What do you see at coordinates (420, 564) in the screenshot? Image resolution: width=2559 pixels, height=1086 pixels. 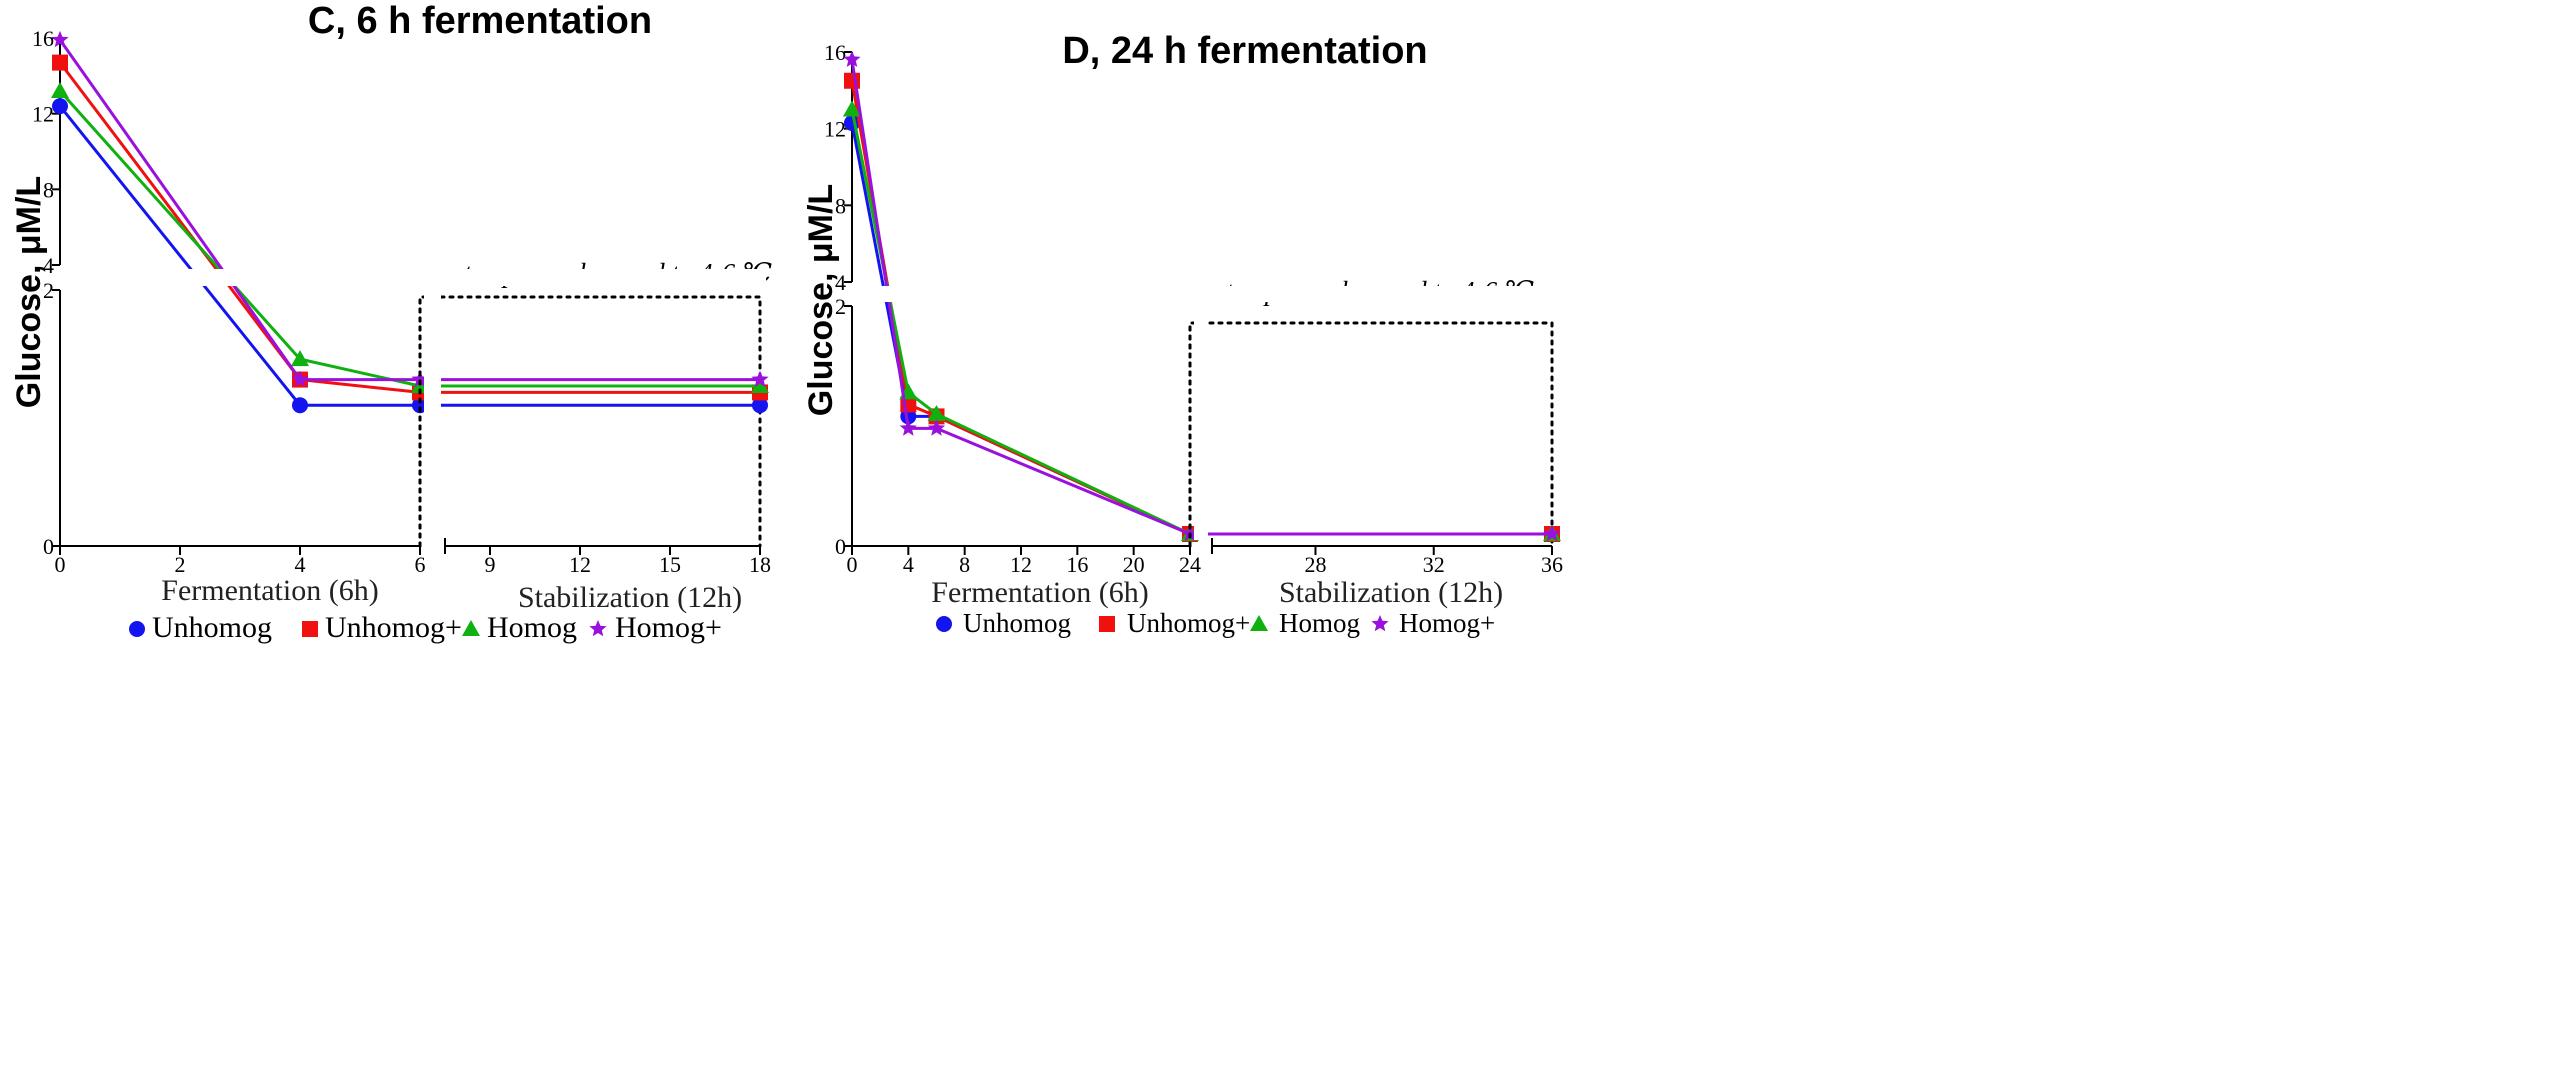 I see `x-tick-label: 6` at bounding box center [420, 564].